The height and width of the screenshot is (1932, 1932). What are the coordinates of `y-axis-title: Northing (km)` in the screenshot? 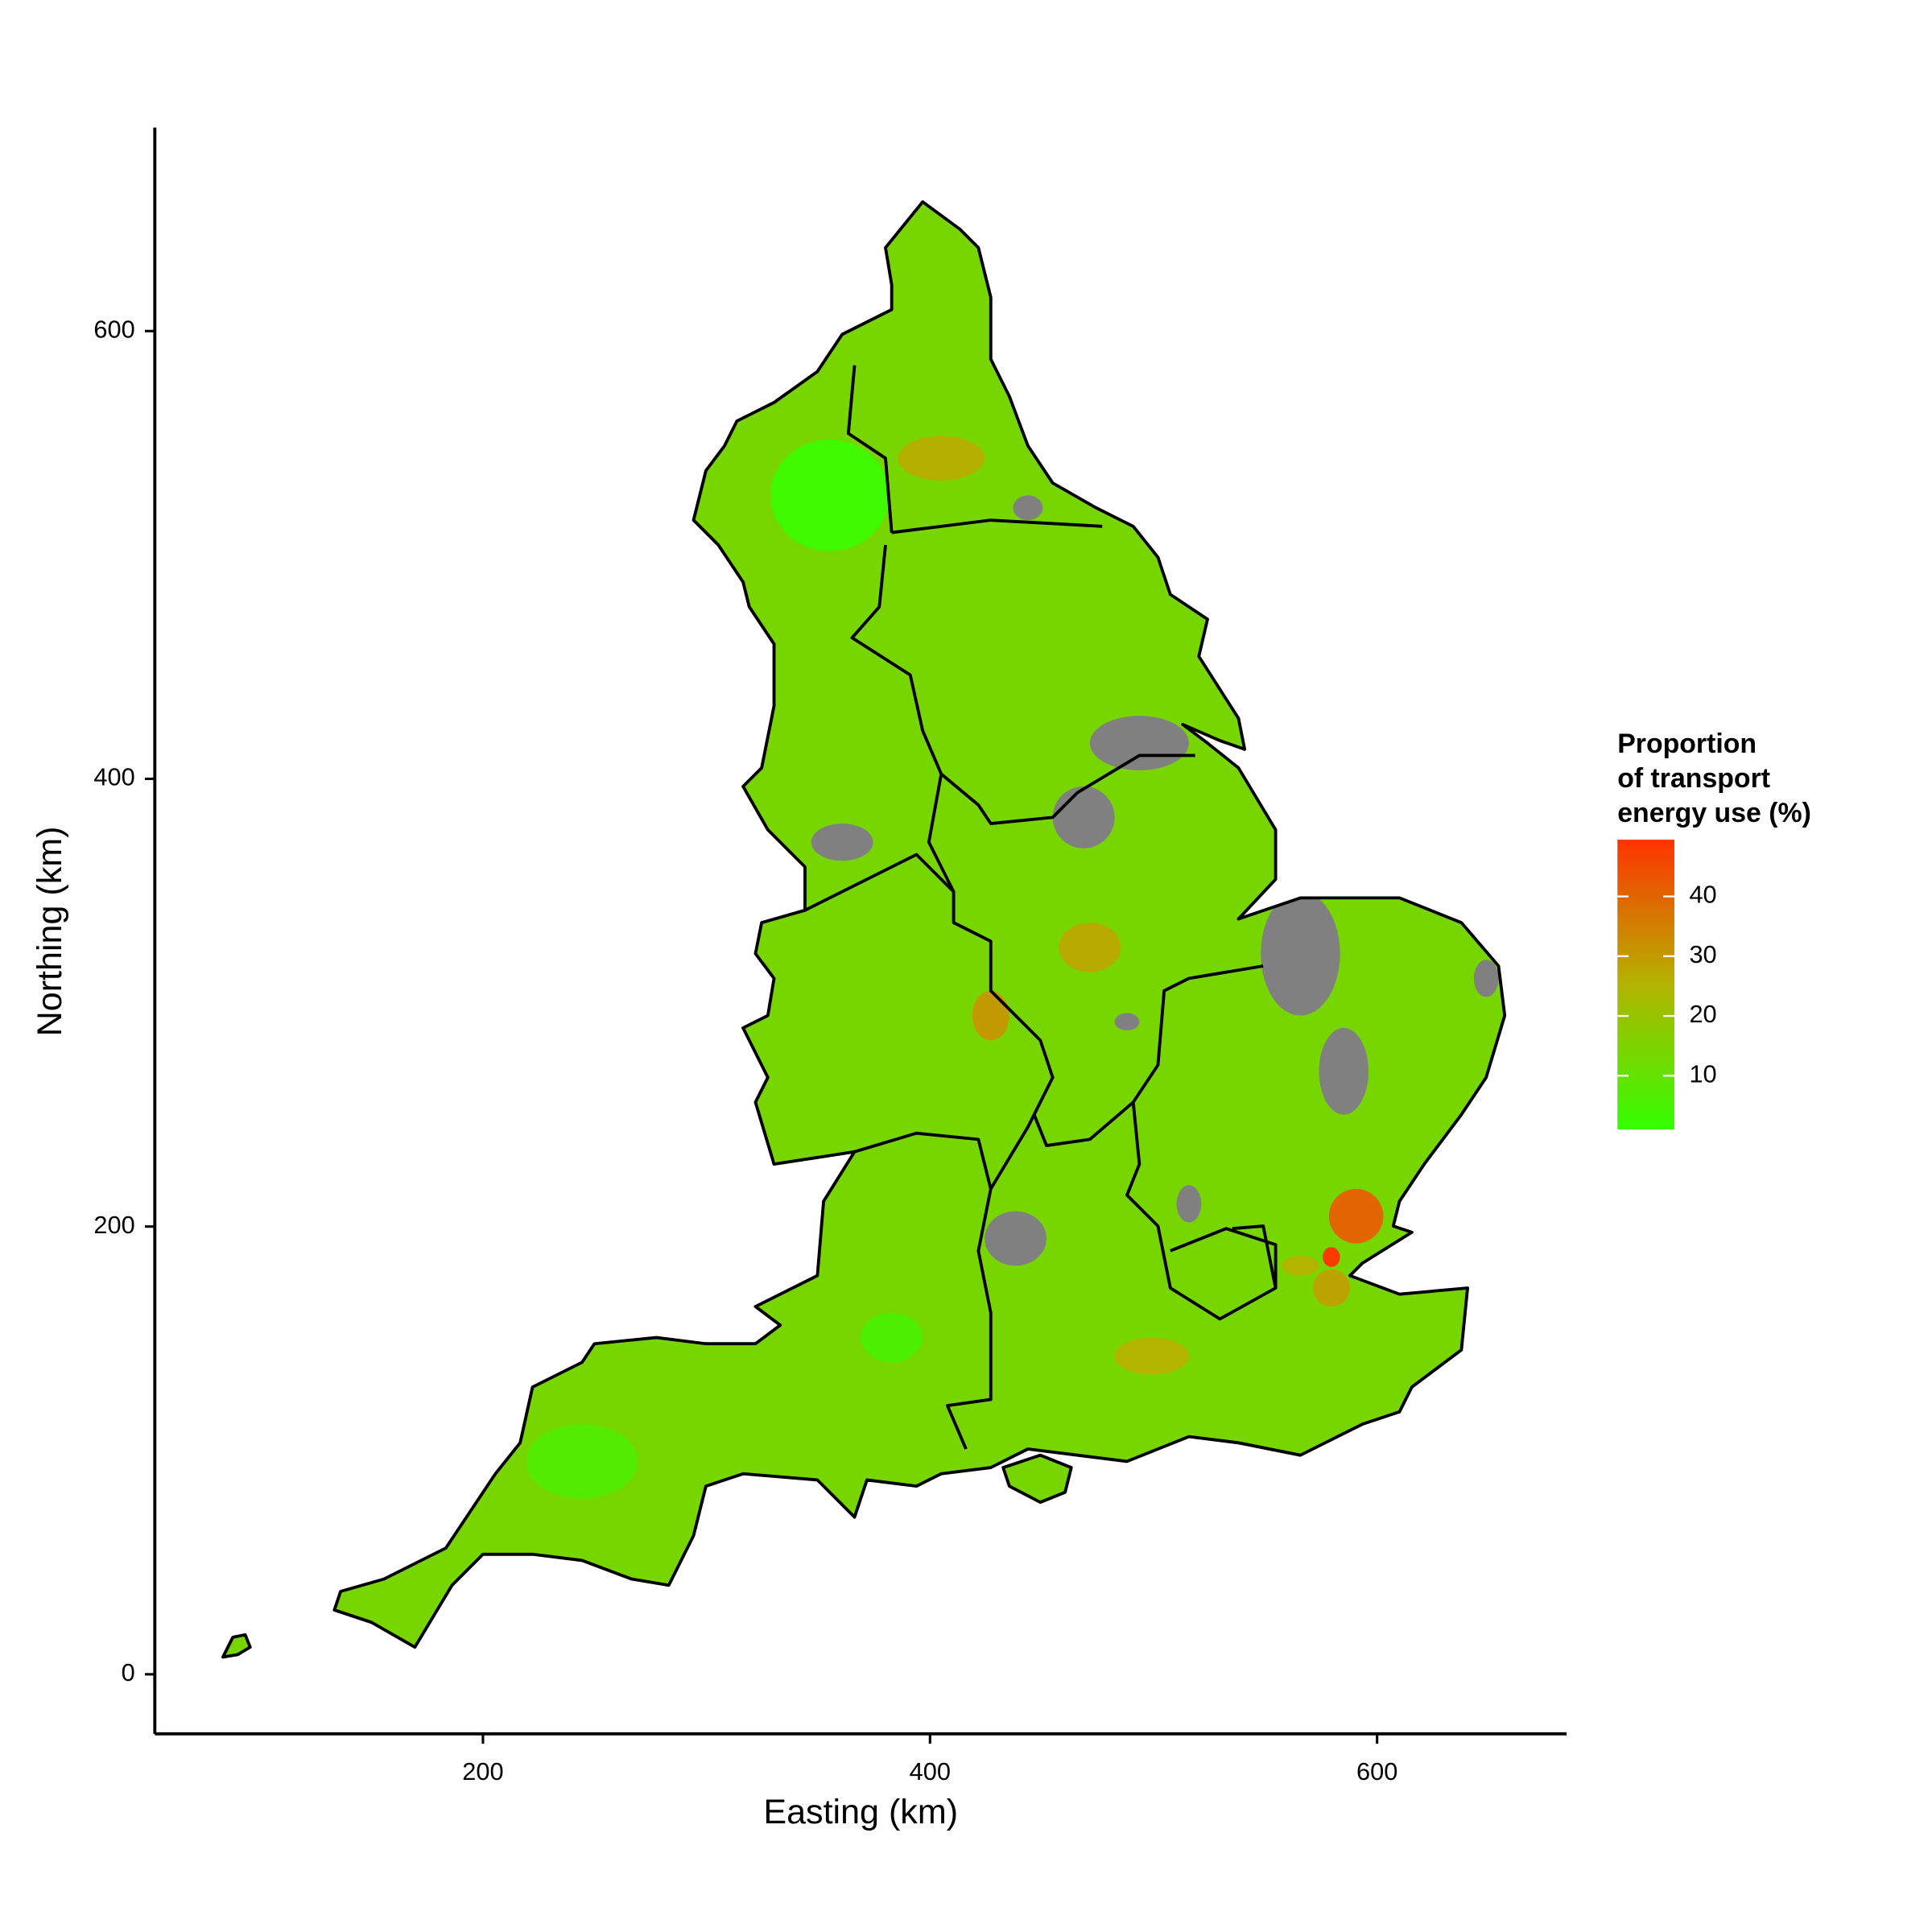 It's located at (50, 932).